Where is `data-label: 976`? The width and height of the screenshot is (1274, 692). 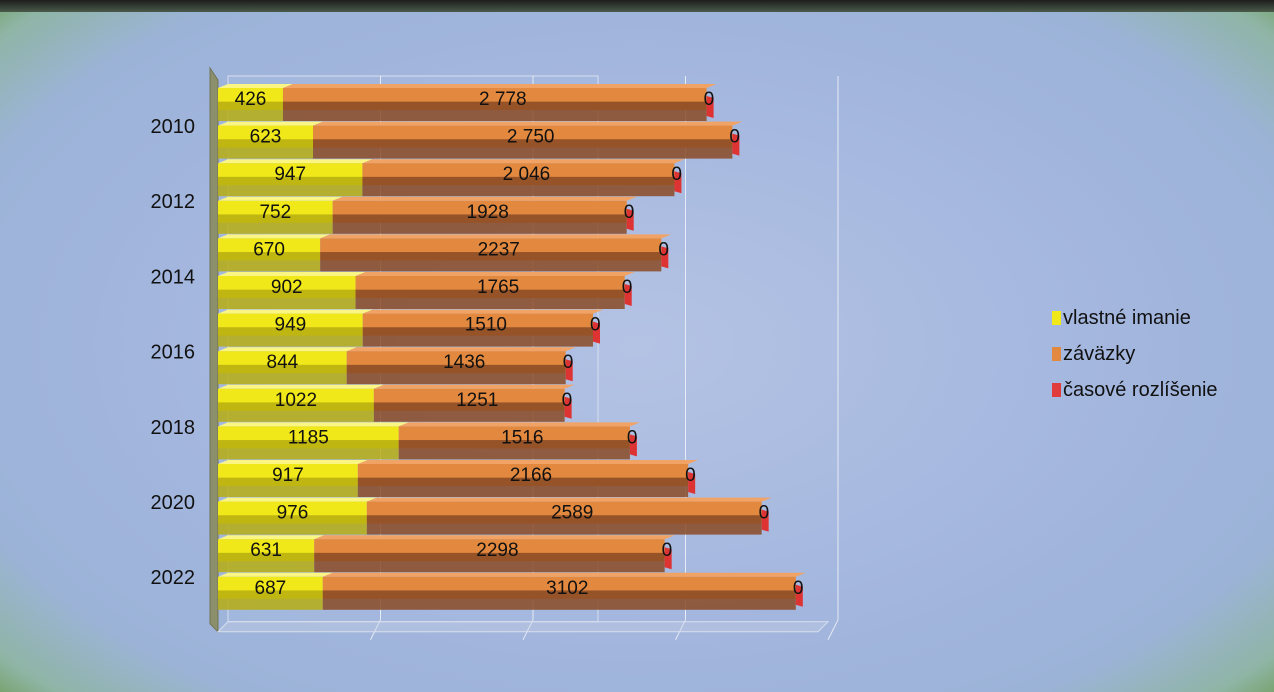 data-label: 976 is located at coordinates (293, 513).